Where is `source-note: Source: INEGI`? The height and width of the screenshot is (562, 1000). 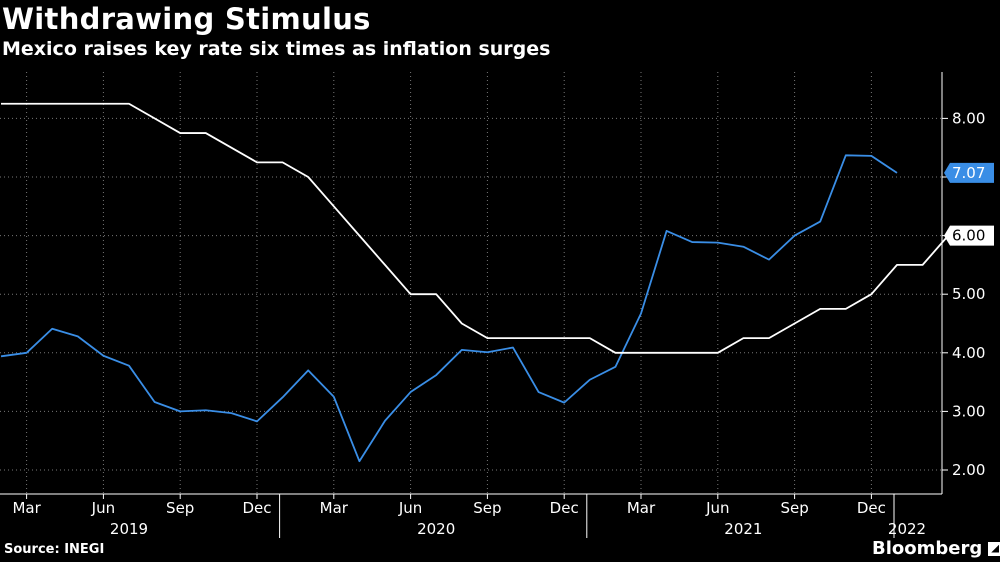 source-note: Source: INEGI is located at coordinates (54, 549).